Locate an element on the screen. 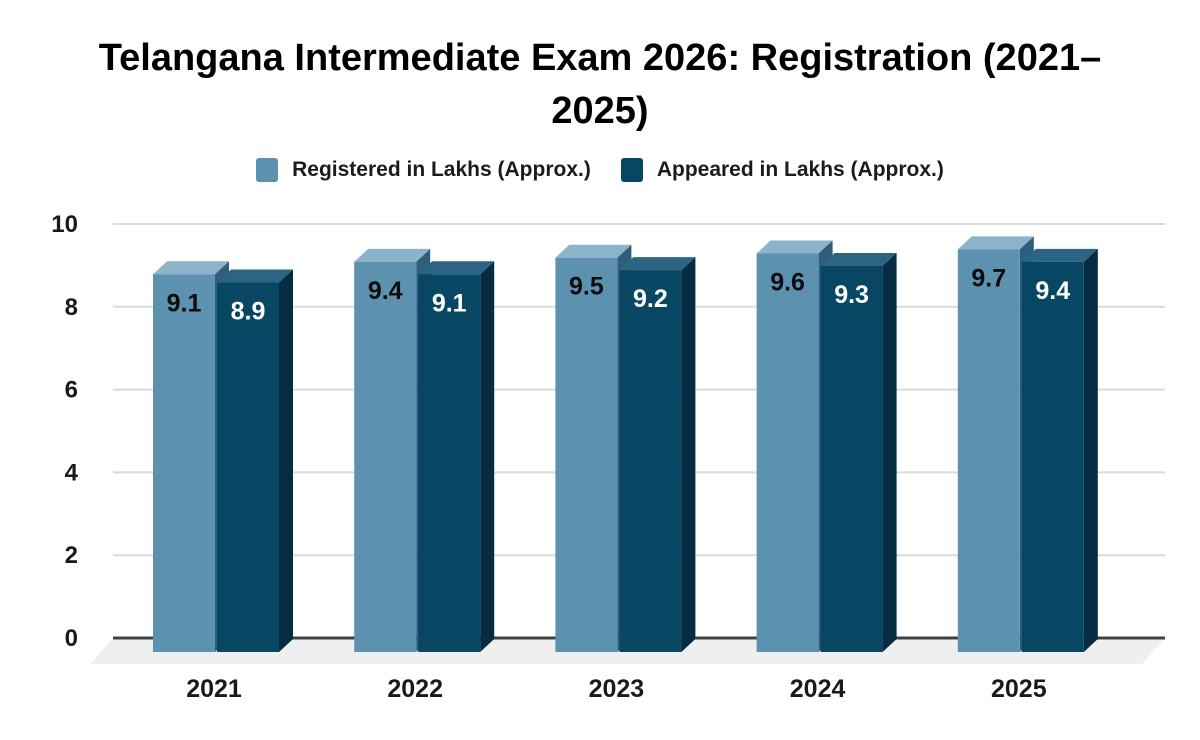  bar-registered-2023-value-label: 9.5 is located at coordinates (586, 287).